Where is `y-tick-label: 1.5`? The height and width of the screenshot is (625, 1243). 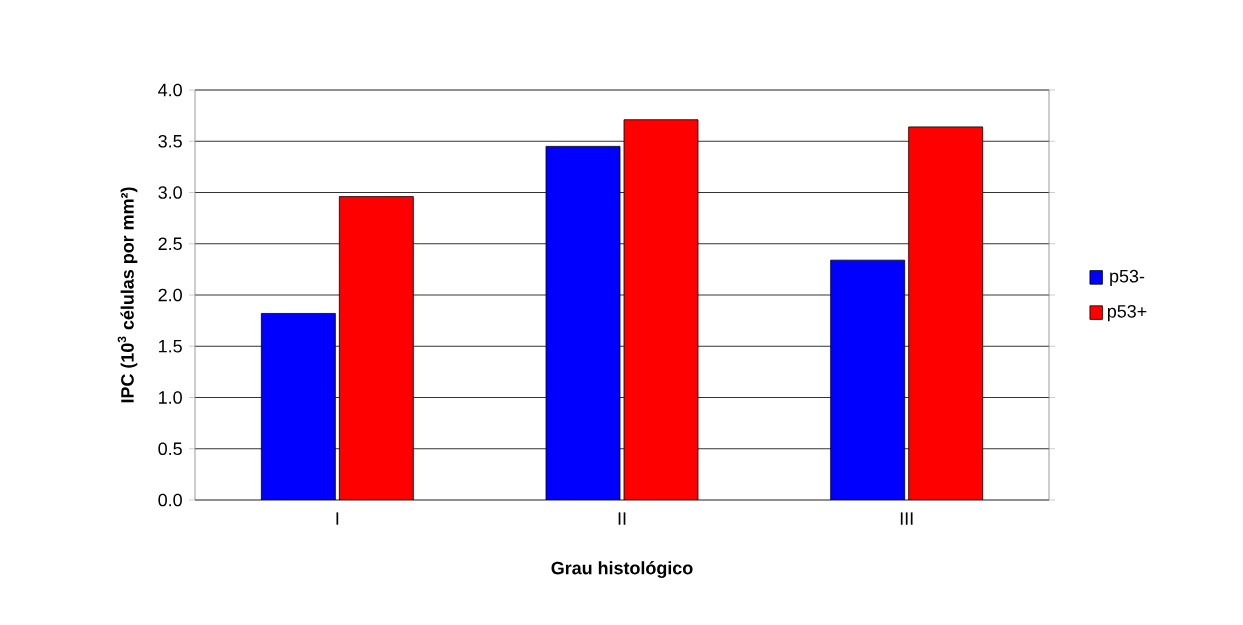
y-tick-label: 1.5 is located at coordinates (170, 346).